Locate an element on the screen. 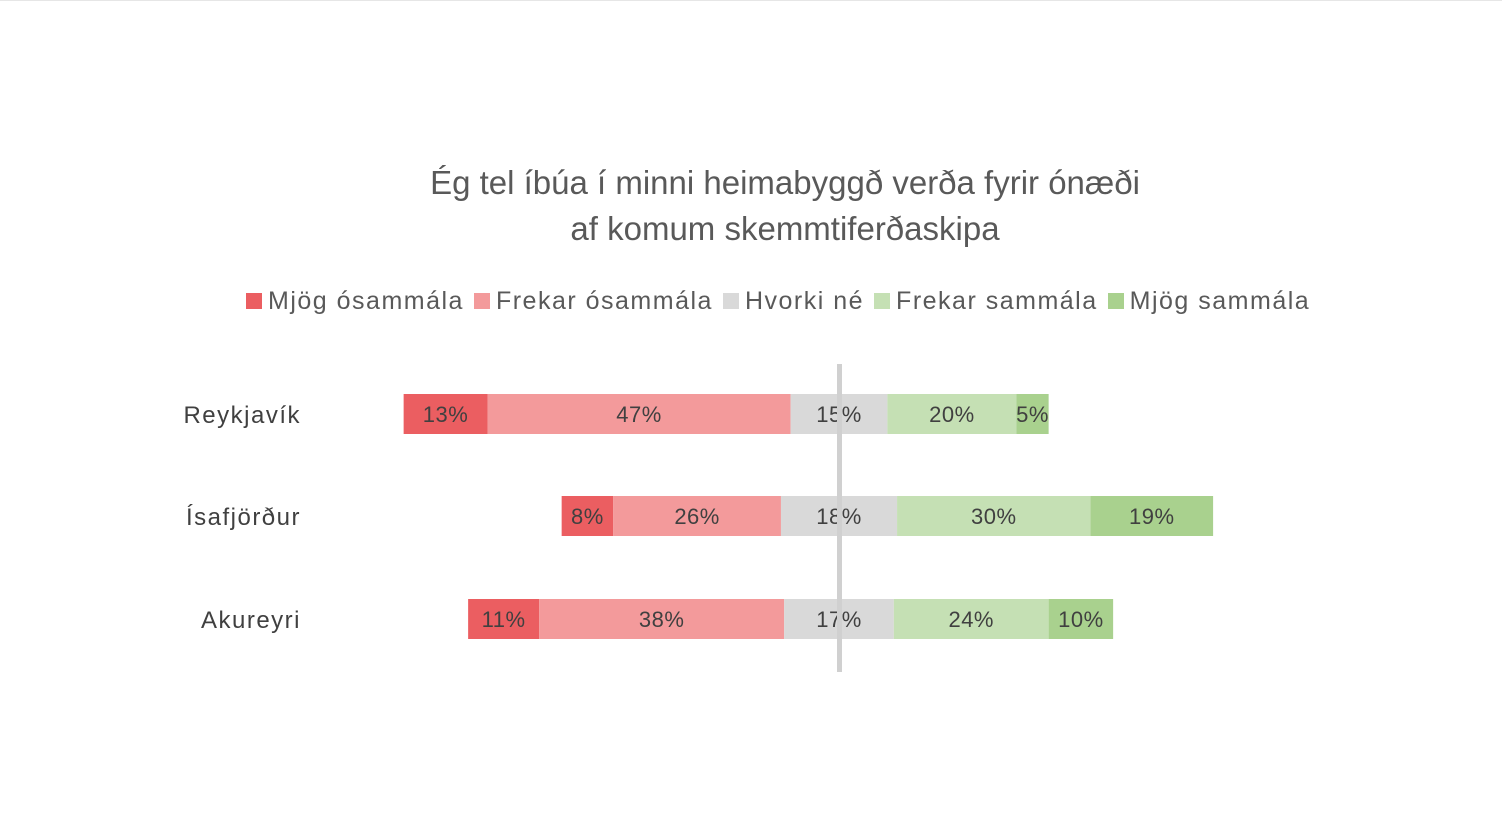 Image resolution: width=1502 pixels, height=829 pixels. bar-reykjavik-mjog-sammala is located at coordinates (1032, 414).